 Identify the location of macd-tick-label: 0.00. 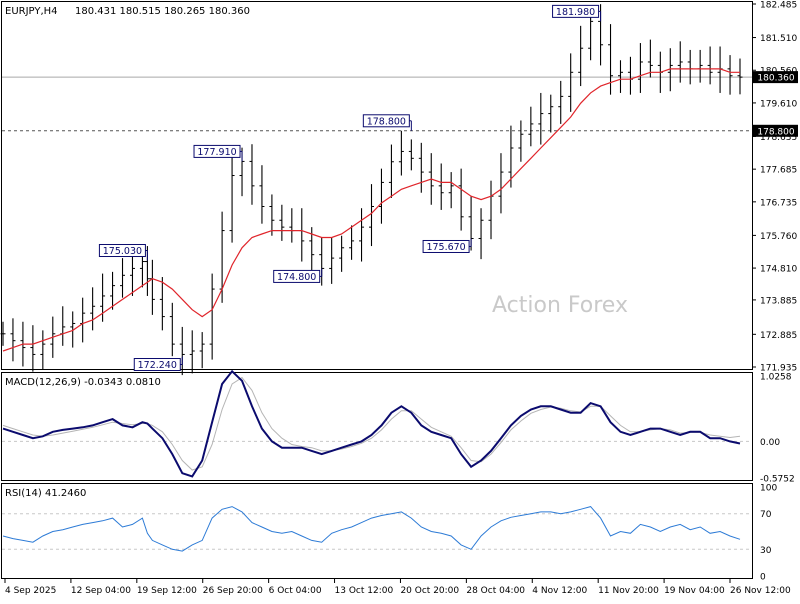
(770, 443).